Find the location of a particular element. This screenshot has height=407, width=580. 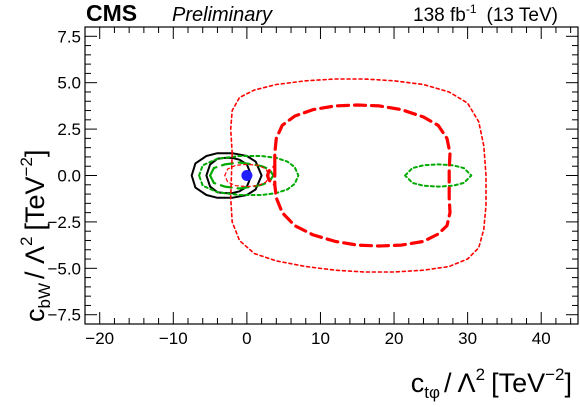

y-tick-label: 2.5 is located at coordinates (69, 129).